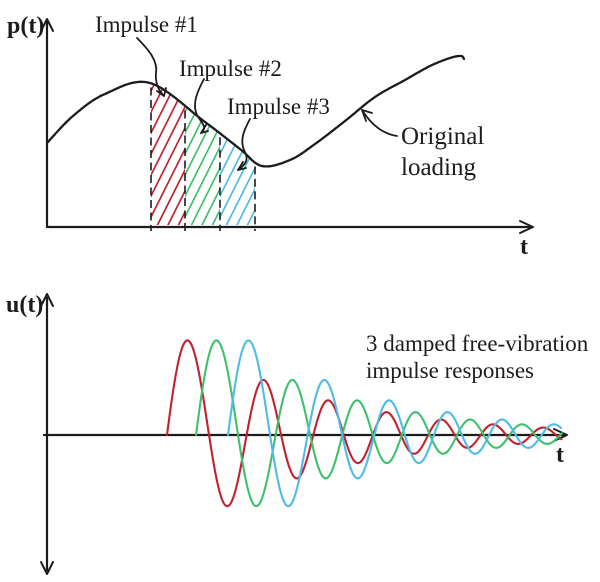 The image size is (600, 582). Describe the element at coordinates (524, 247) in the screenshot. I see `top-xlabel: t` at that location.